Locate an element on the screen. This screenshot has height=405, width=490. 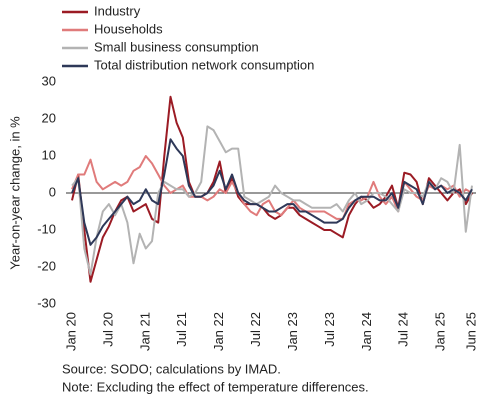
y-axis-label: Year-on-year change, in % is located at coordinates (14, 193).